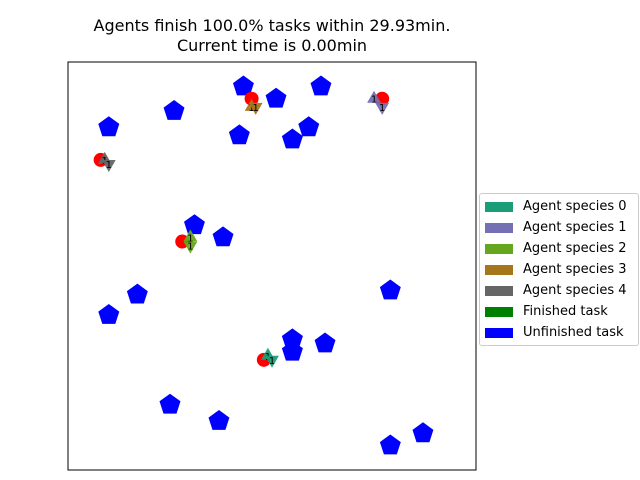 The width and height of the screenshot is (640, 480). What do you see at coordinates (374, 100) in the screenshot?
I see `agent-label-2: 1` at bounding box center [374, 100].